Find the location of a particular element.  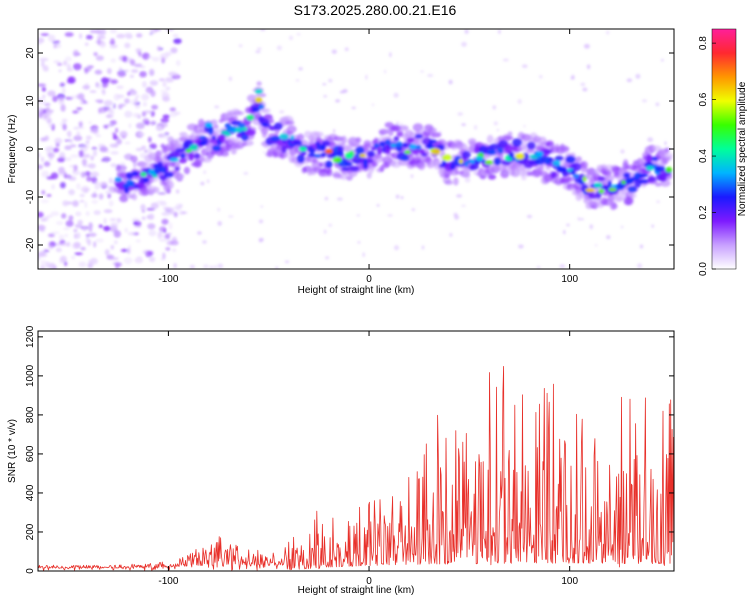

heatmap-x-tick-label: -100 is located at coordinates (168, 279).